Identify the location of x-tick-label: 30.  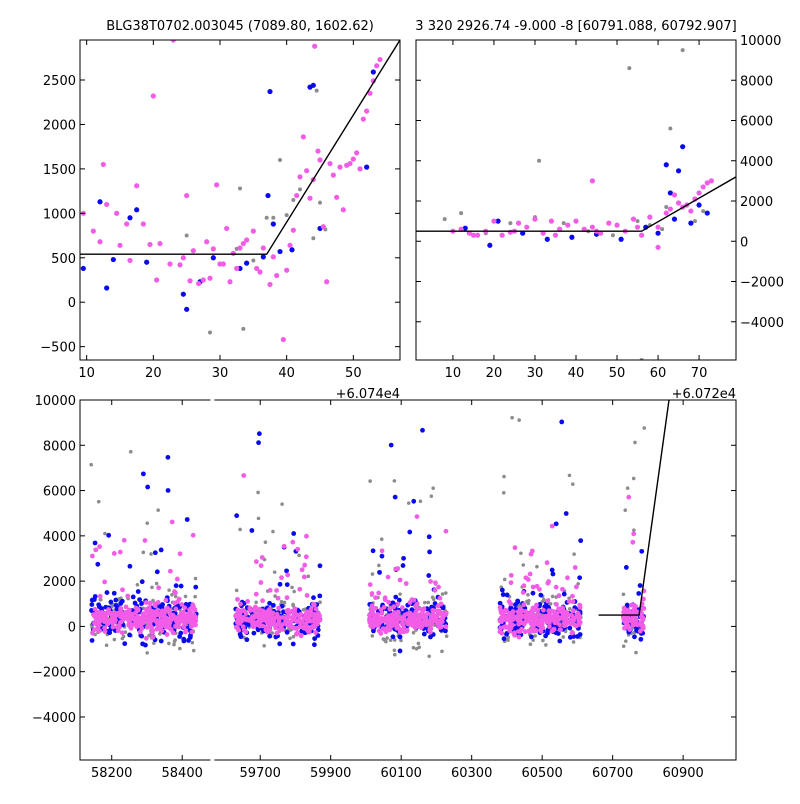
(220, 373).